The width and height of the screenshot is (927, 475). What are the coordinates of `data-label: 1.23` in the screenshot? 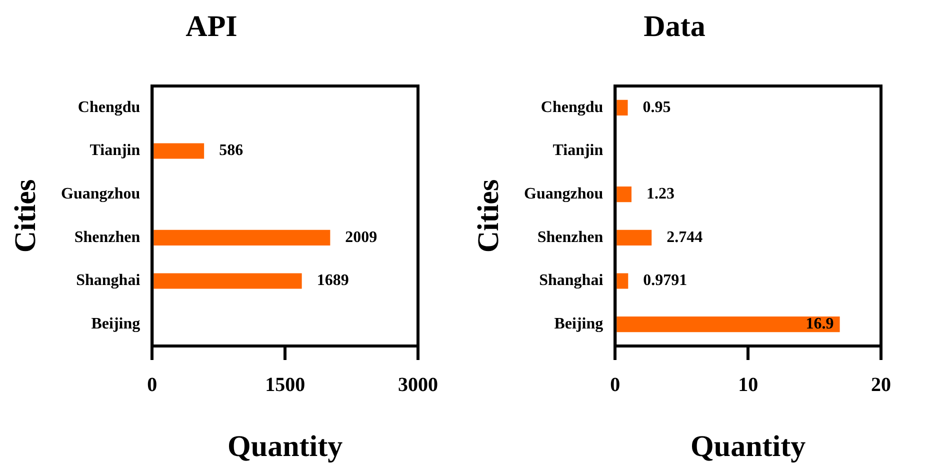 It's located at (660, 193).